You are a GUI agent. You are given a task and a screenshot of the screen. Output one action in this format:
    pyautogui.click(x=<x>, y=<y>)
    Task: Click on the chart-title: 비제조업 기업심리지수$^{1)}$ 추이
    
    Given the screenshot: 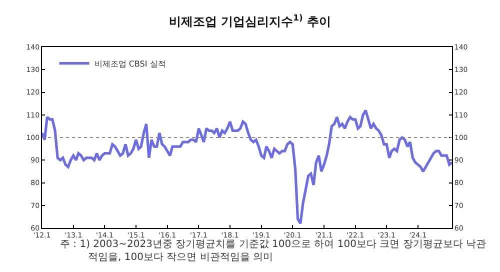 What is the action you would take?
    pyautogui.click(x=250, y=20)
    